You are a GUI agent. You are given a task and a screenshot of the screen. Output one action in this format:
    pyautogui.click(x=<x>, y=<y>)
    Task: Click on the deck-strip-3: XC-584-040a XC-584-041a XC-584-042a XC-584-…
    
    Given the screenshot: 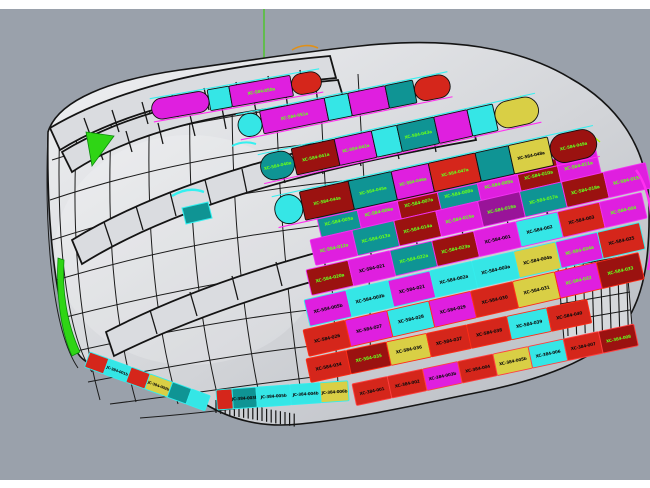 What is the action you would take?
    pyautogui.click(x=399, y=138)
    